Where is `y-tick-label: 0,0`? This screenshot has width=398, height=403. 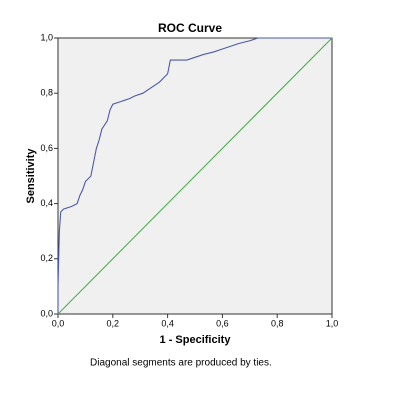
y-tick-label: 0,0 is located at coordinates (46, 313).